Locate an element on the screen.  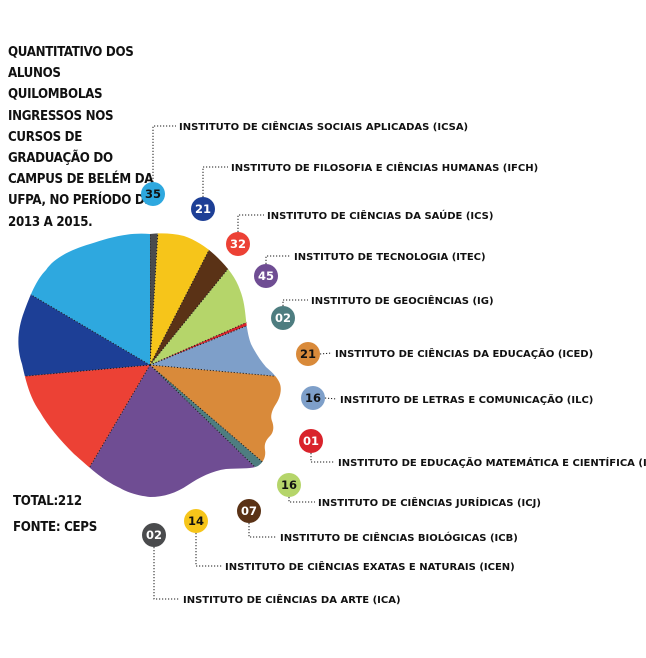
institute-label-icj: INSTITUTO DE CIÊNCIAS JURÍDICAS (ICJ) is located at coordinates (429, 502).